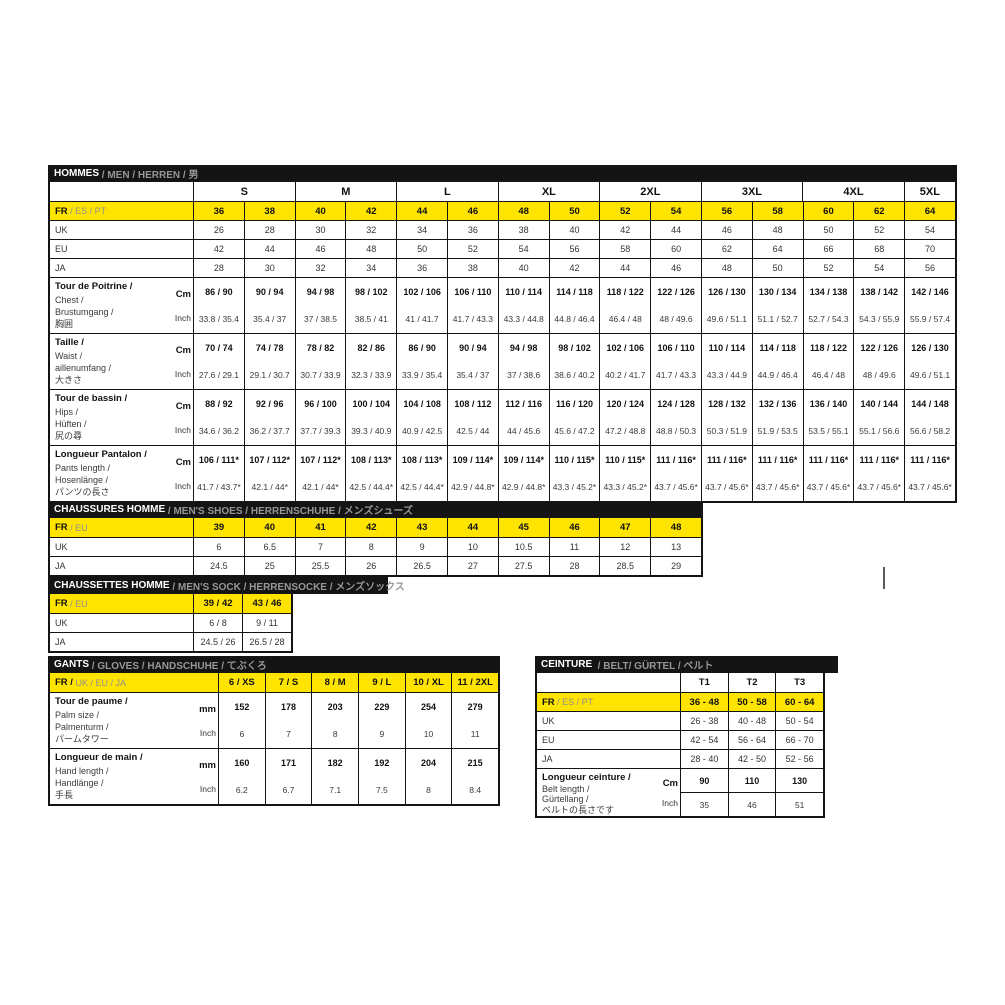 This screenshot has height=1005, width=1005. Describe the element at coordinates (675, 268) in the screenshot. I see `cell: 46` at that location.